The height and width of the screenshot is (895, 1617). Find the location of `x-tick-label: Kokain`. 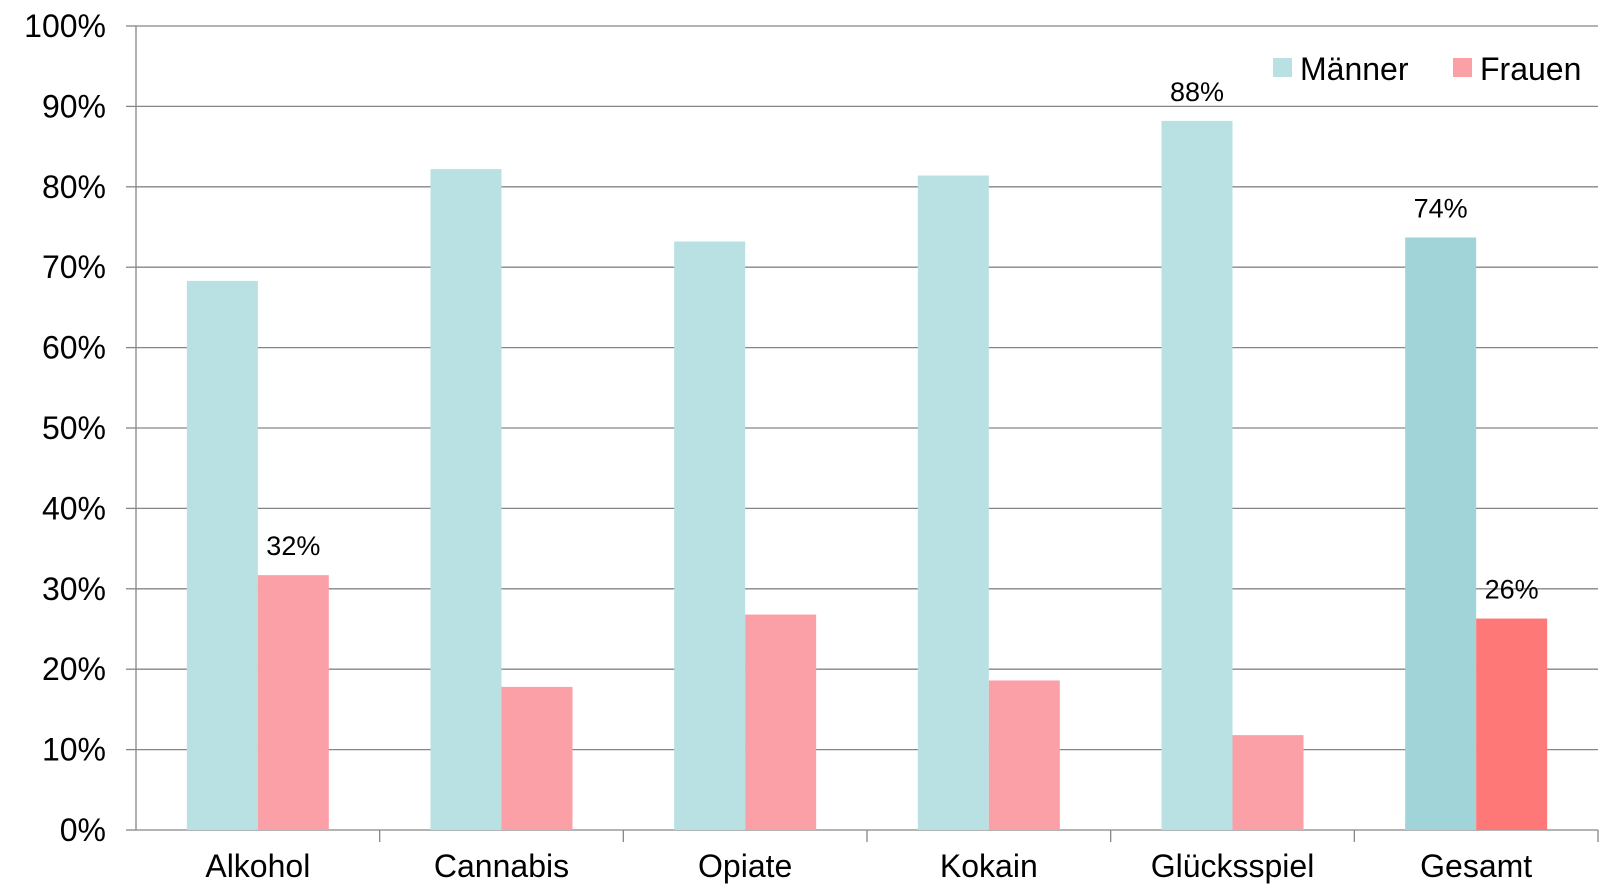

x-tick-label: Kokain is located at coordinates (989, 866).